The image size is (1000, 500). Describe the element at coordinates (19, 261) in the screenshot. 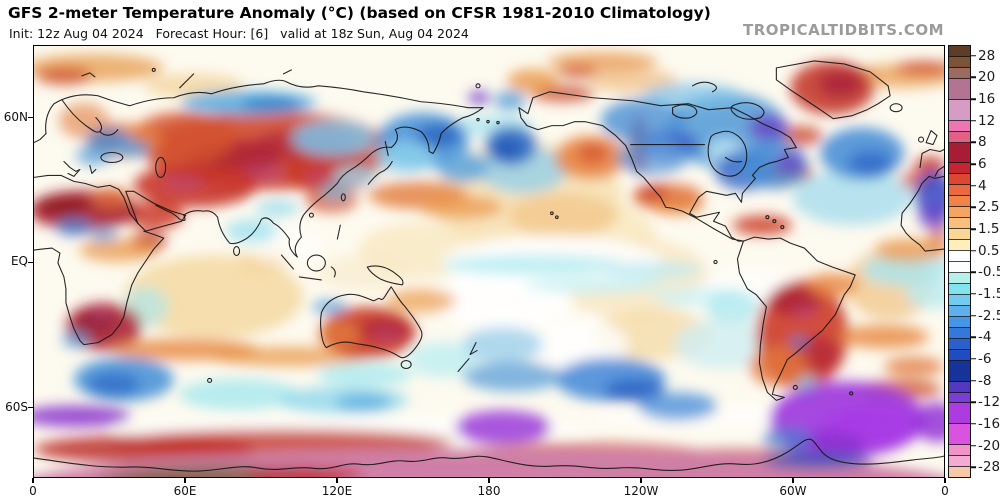

I see `lat-label-EQ: EQ` at that location.